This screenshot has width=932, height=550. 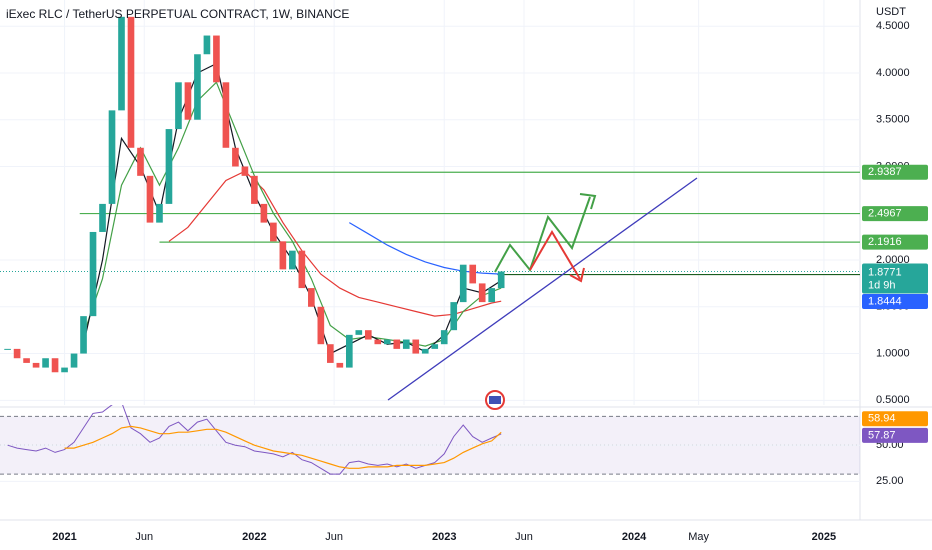 What do you see at coordinates (885, 272) in the screenshot?
I see `last-price: 1.8771` at bounding box center [885, 272].